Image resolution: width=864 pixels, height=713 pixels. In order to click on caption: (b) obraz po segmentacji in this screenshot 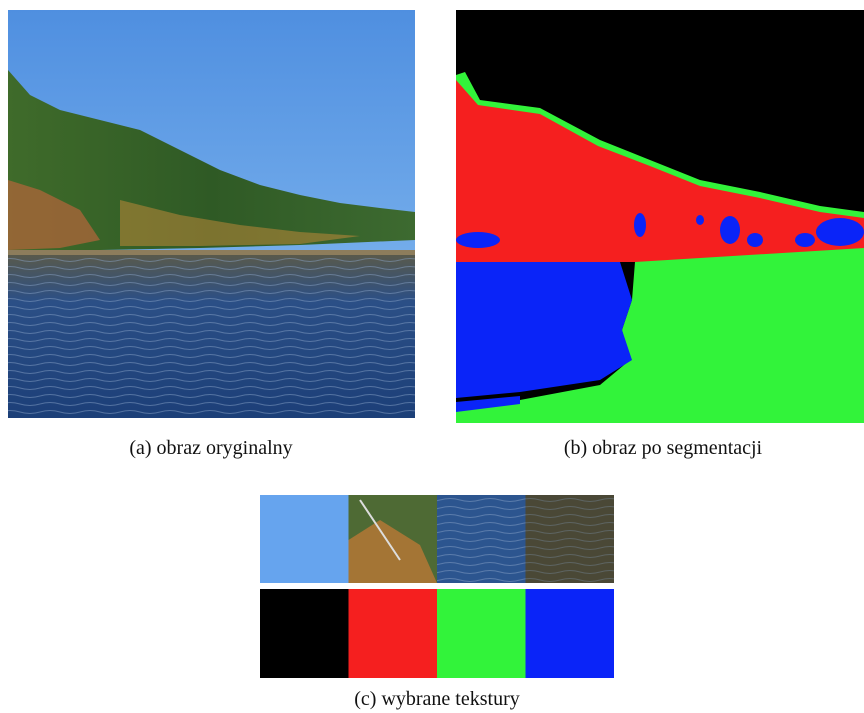, I will do `click(663, 448)`.